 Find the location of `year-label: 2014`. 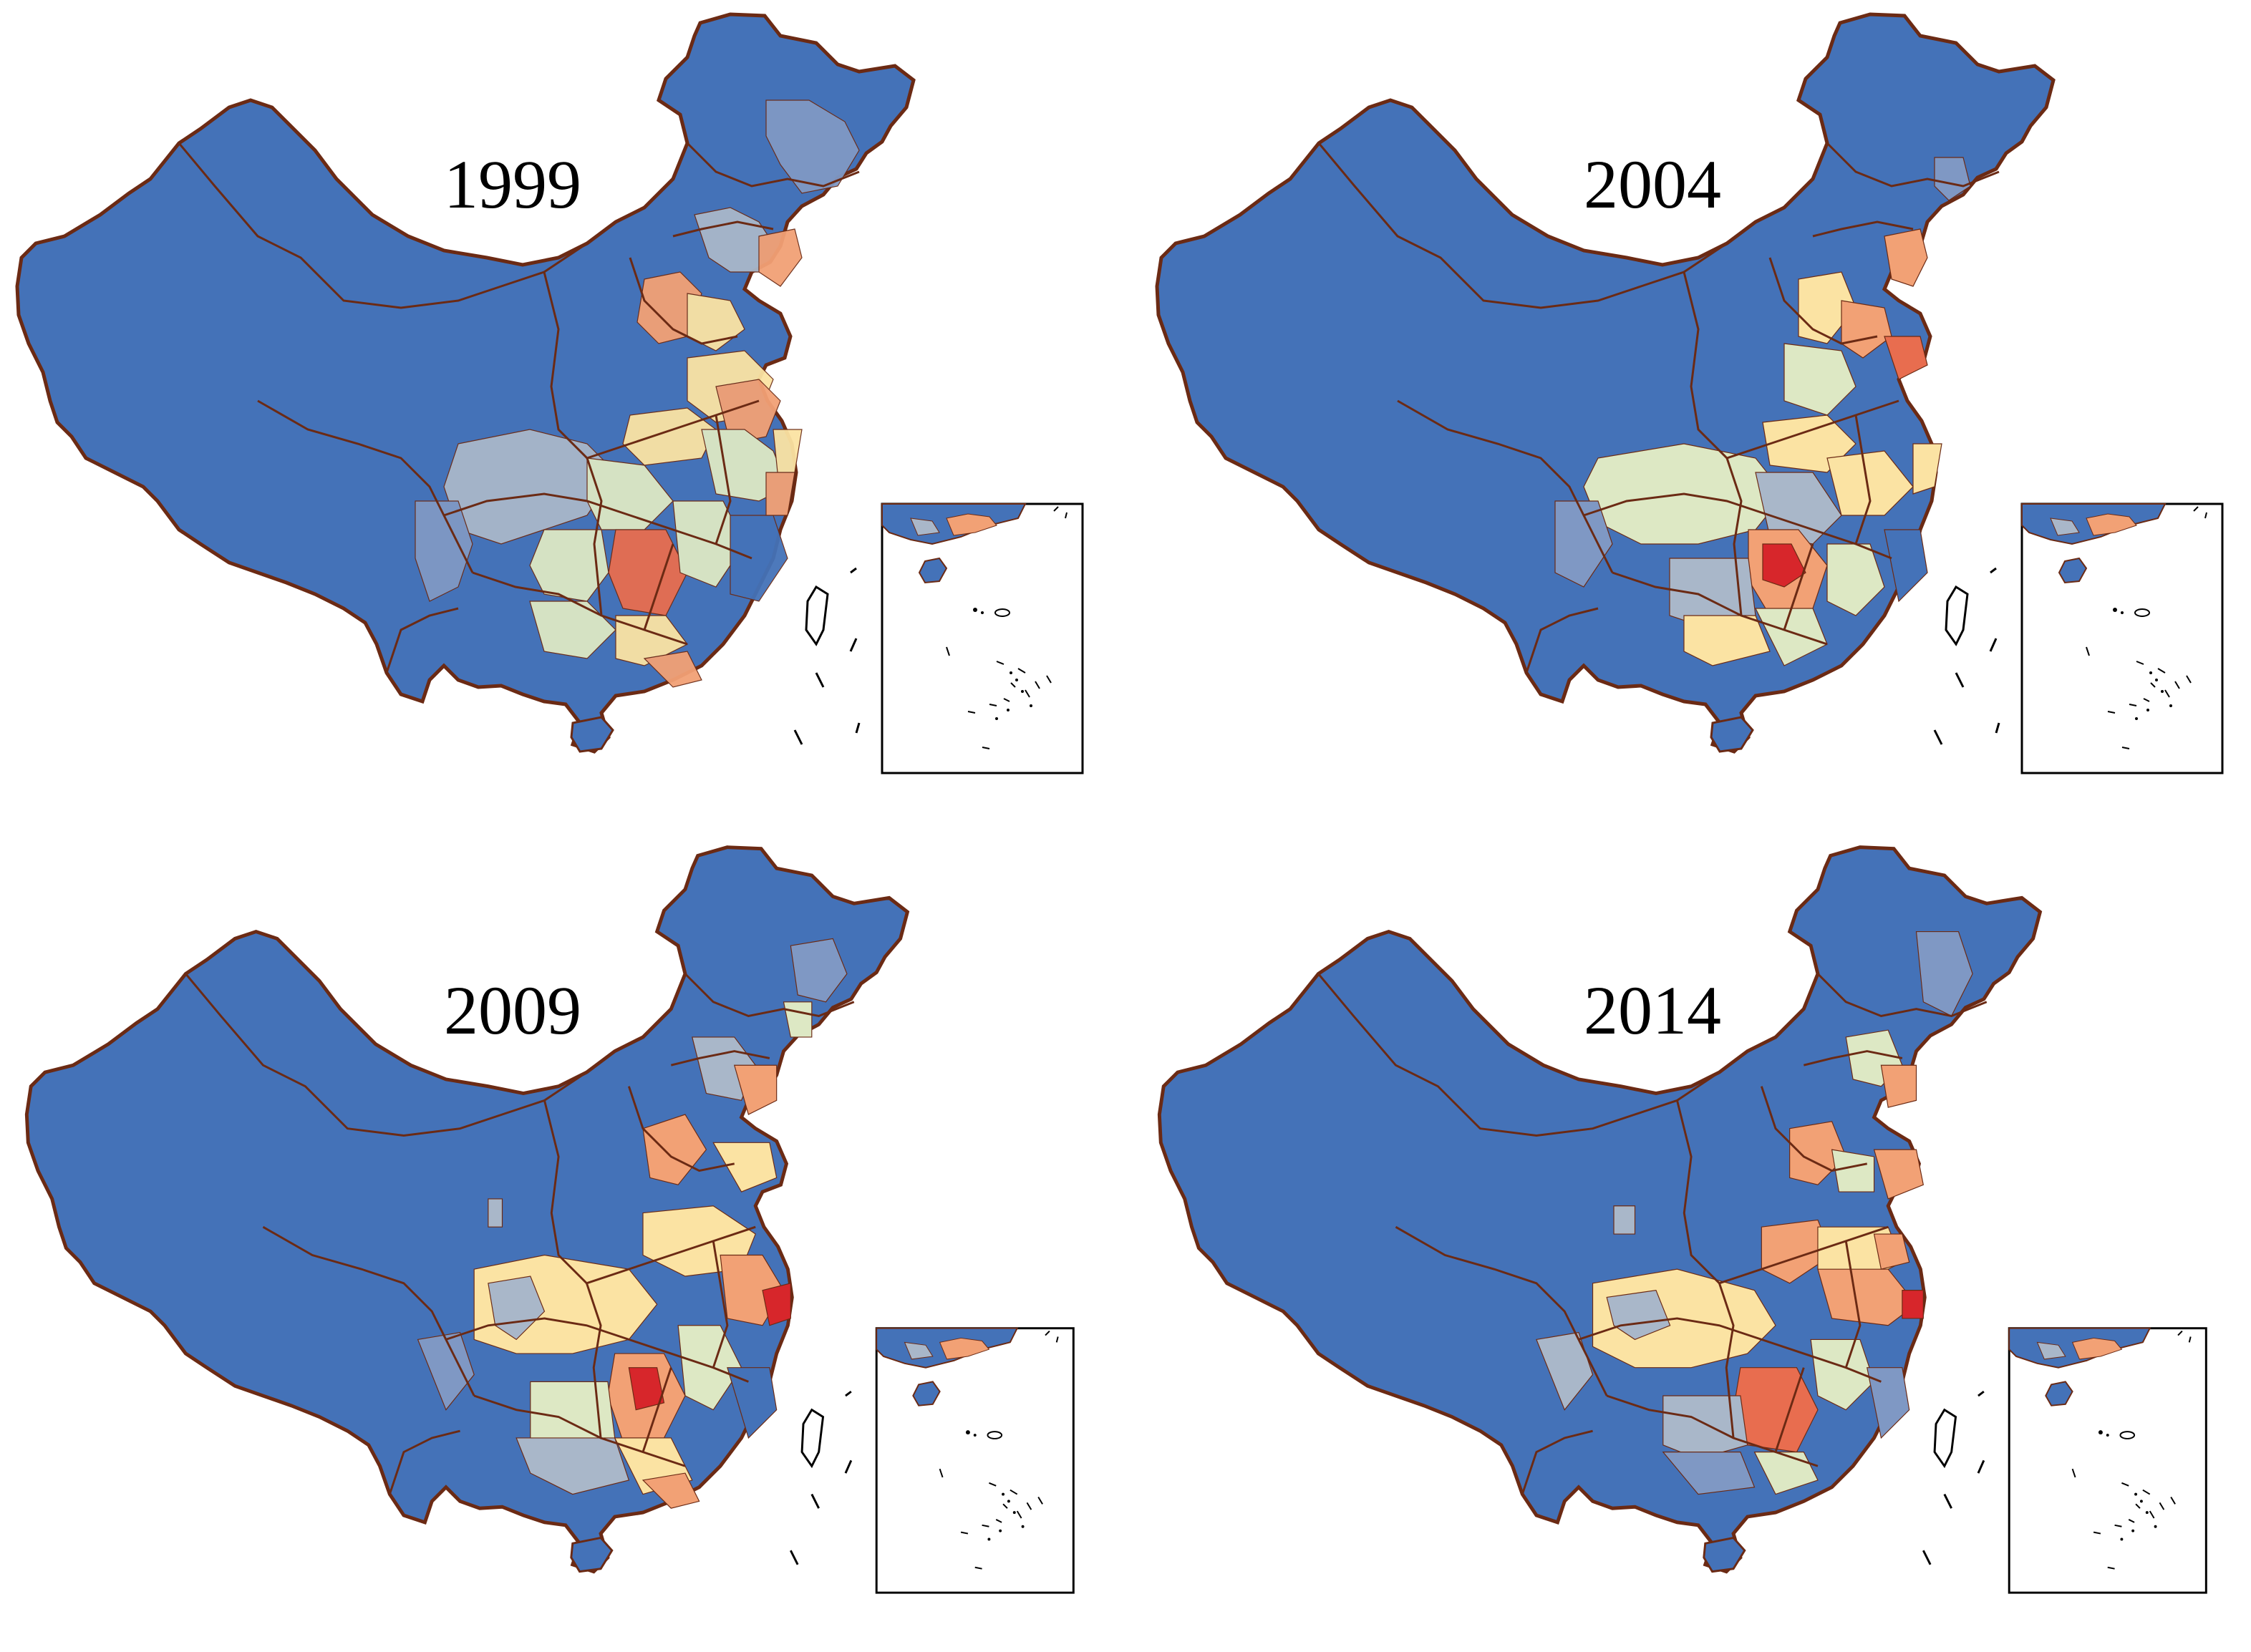

year-label: 2014 is located at coordinates (1652, 1010).